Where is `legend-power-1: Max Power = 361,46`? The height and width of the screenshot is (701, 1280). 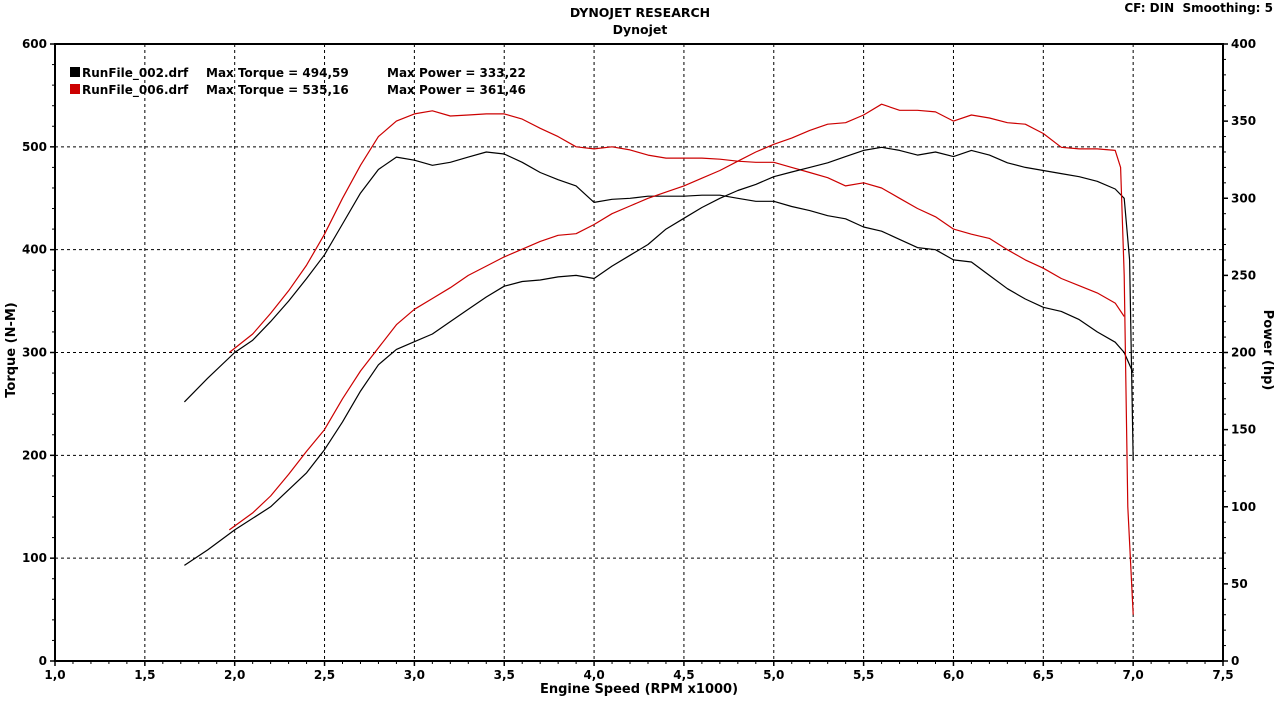
legend-power-1: Max Power = 361,46 is located at coordinates (456, 90).